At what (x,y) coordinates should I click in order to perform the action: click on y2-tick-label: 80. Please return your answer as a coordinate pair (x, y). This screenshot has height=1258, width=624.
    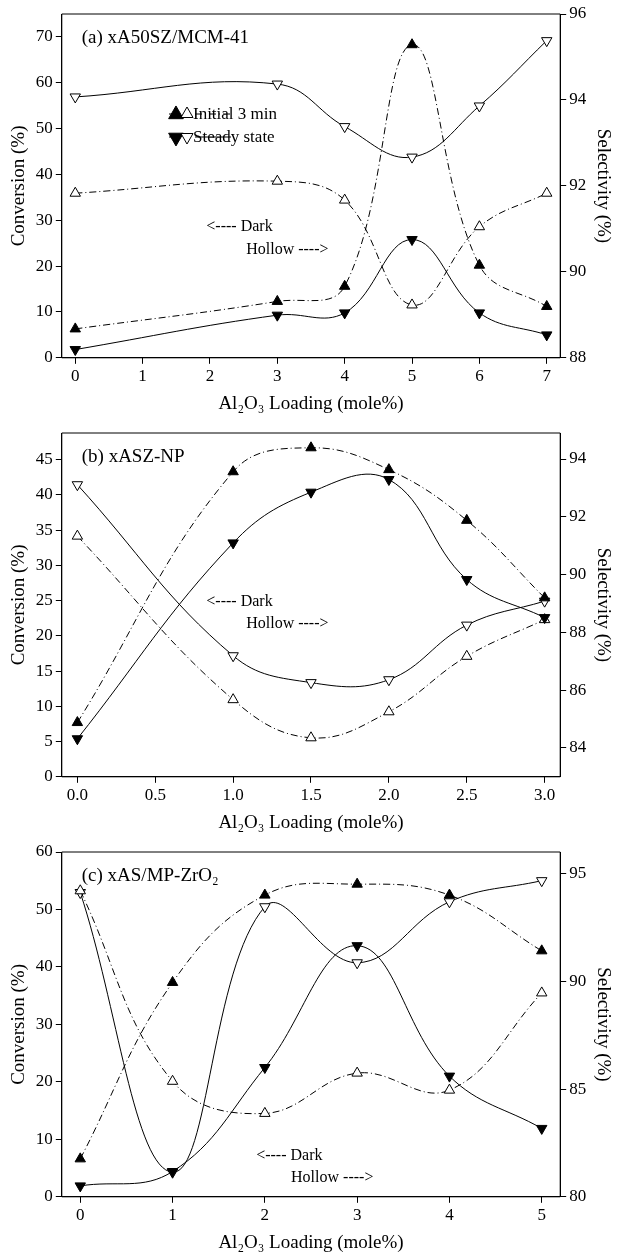
    Looking at the image, I should click on (578, 1196).